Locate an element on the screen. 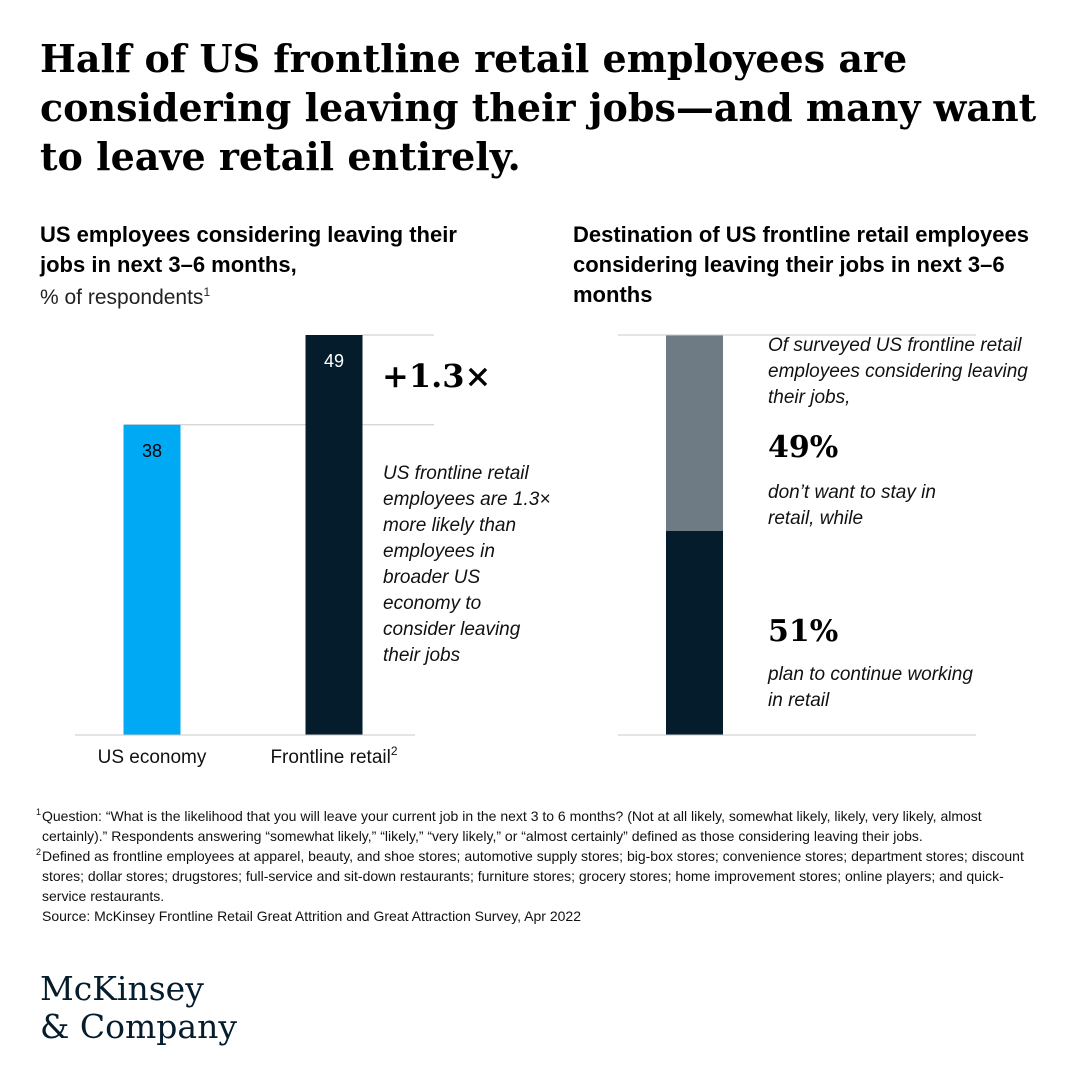 This screenshot has height=1080, width=1080. logo-line-1: McKinsey is located at coordinates (122, 988).